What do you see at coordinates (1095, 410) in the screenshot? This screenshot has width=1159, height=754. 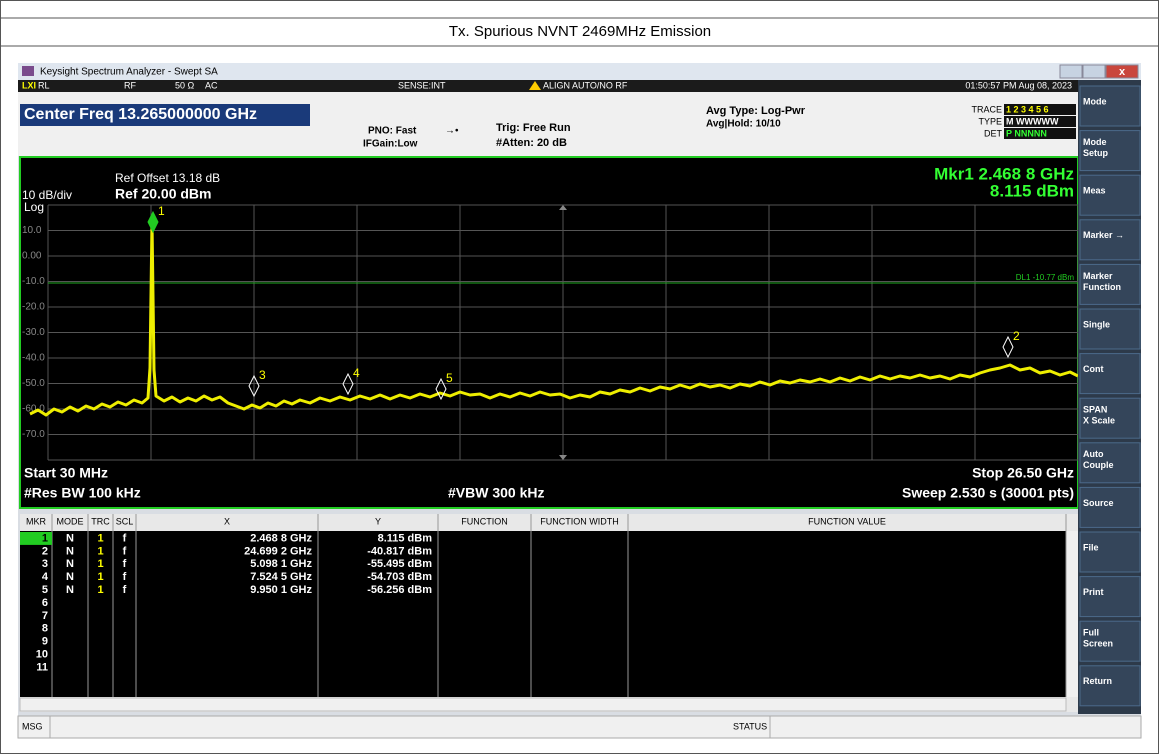 I see `softkey-label: SPAN` at bounding box center [1095, 410].